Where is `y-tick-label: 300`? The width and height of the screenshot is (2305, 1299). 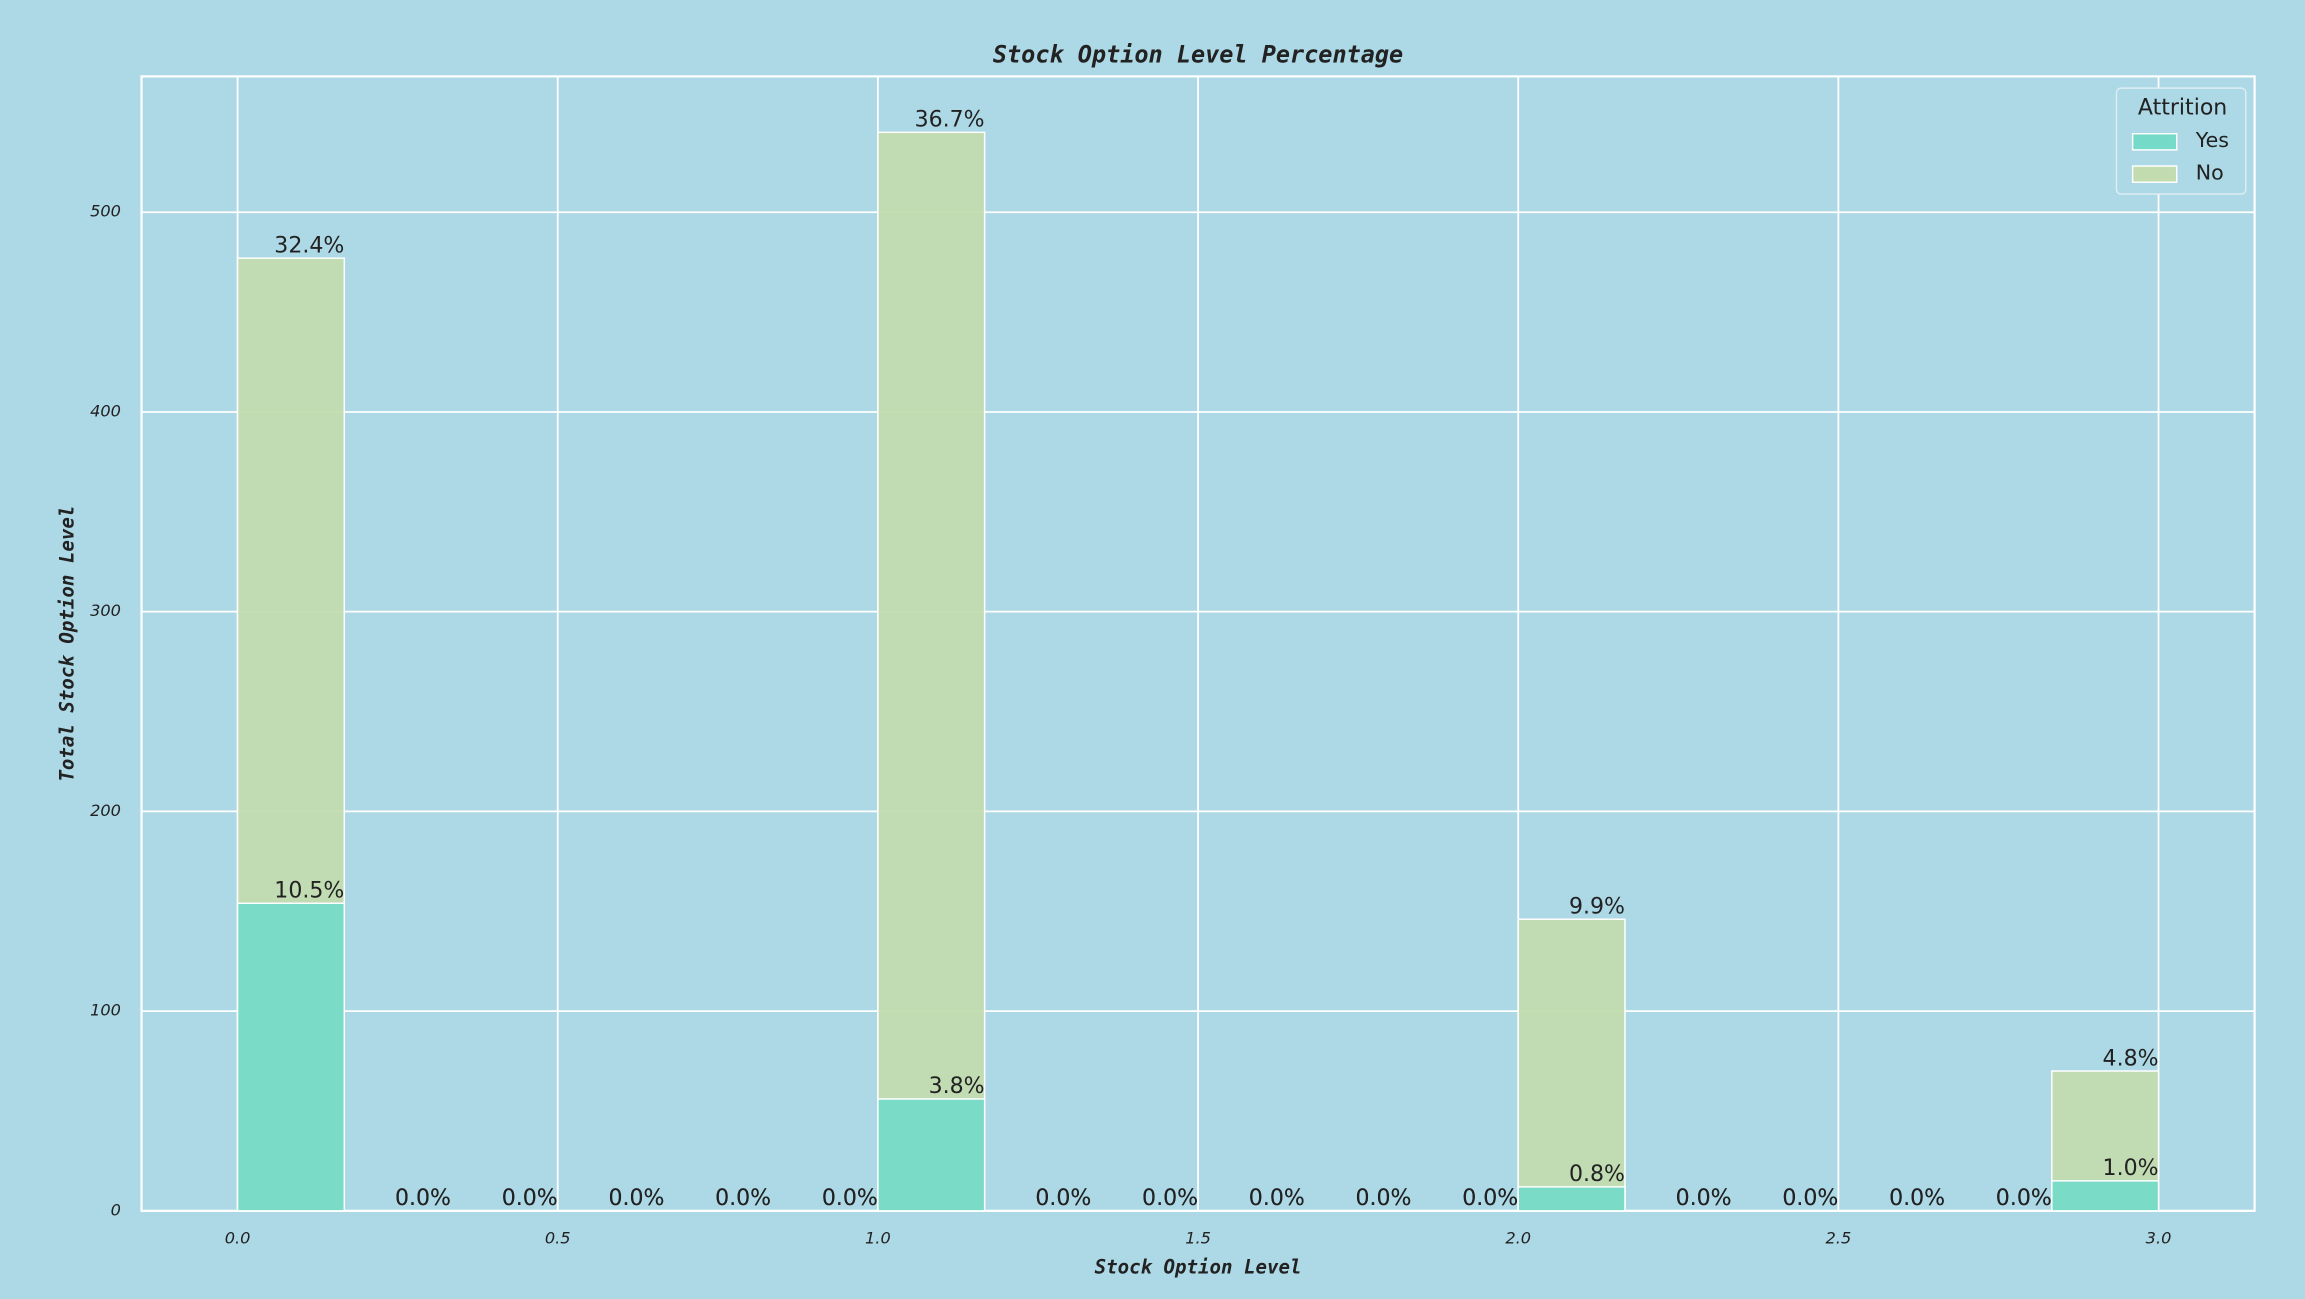
y-tick-label: 300 is located at coordinates (105, 610).